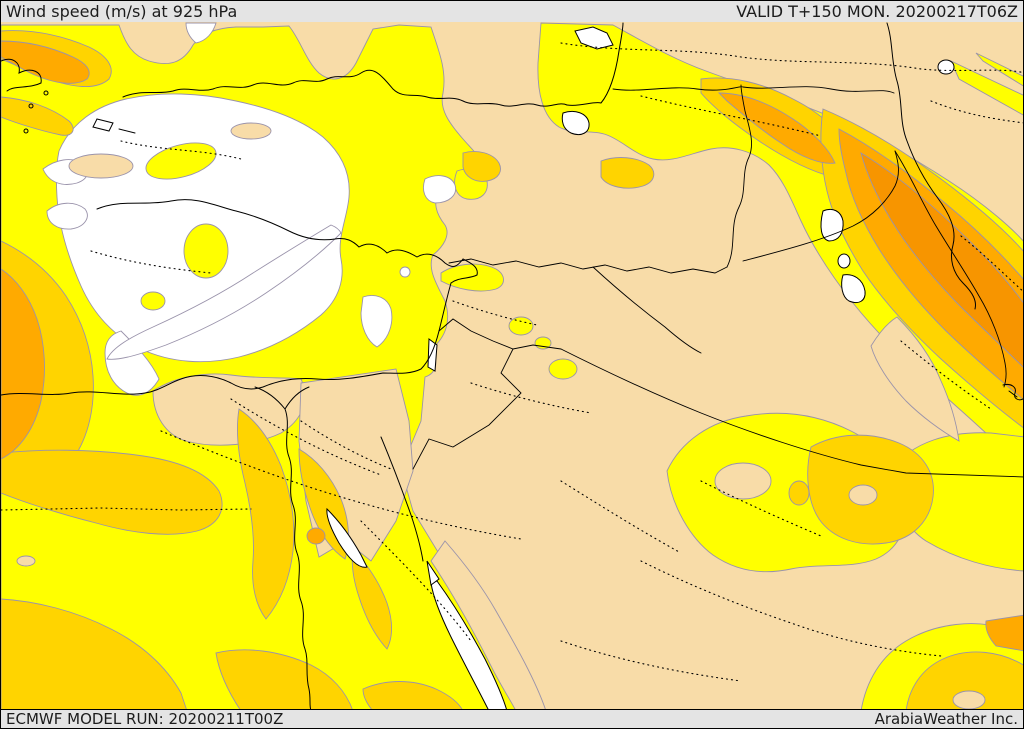  What do you see at coordinates (832, 225) in the screenshot?
I see `lake-urmia` at bounding box center [832, 225].